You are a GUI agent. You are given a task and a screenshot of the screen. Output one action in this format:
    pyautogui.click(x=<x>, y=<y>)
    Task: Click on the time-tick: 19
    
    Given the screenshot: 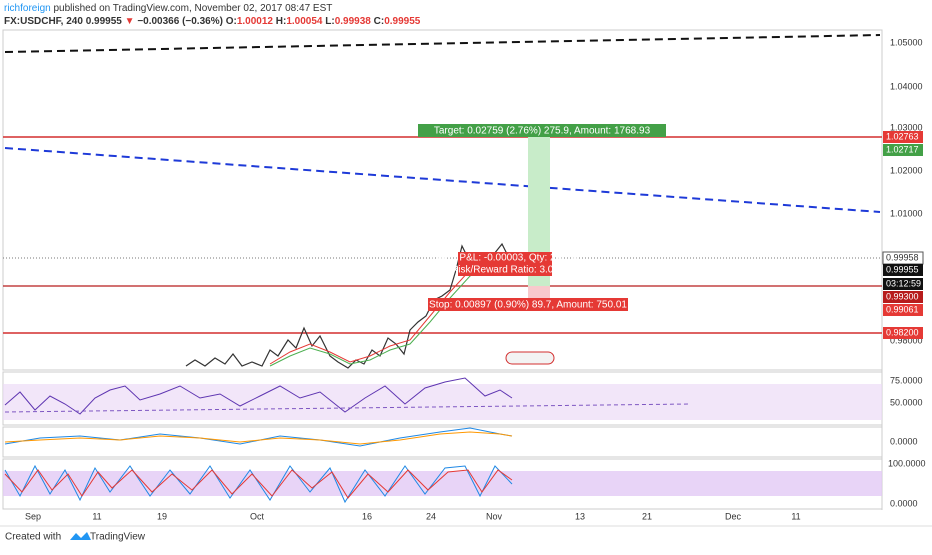 What is the action you would take?
    pyautogui.click(x=162, y=516)
    